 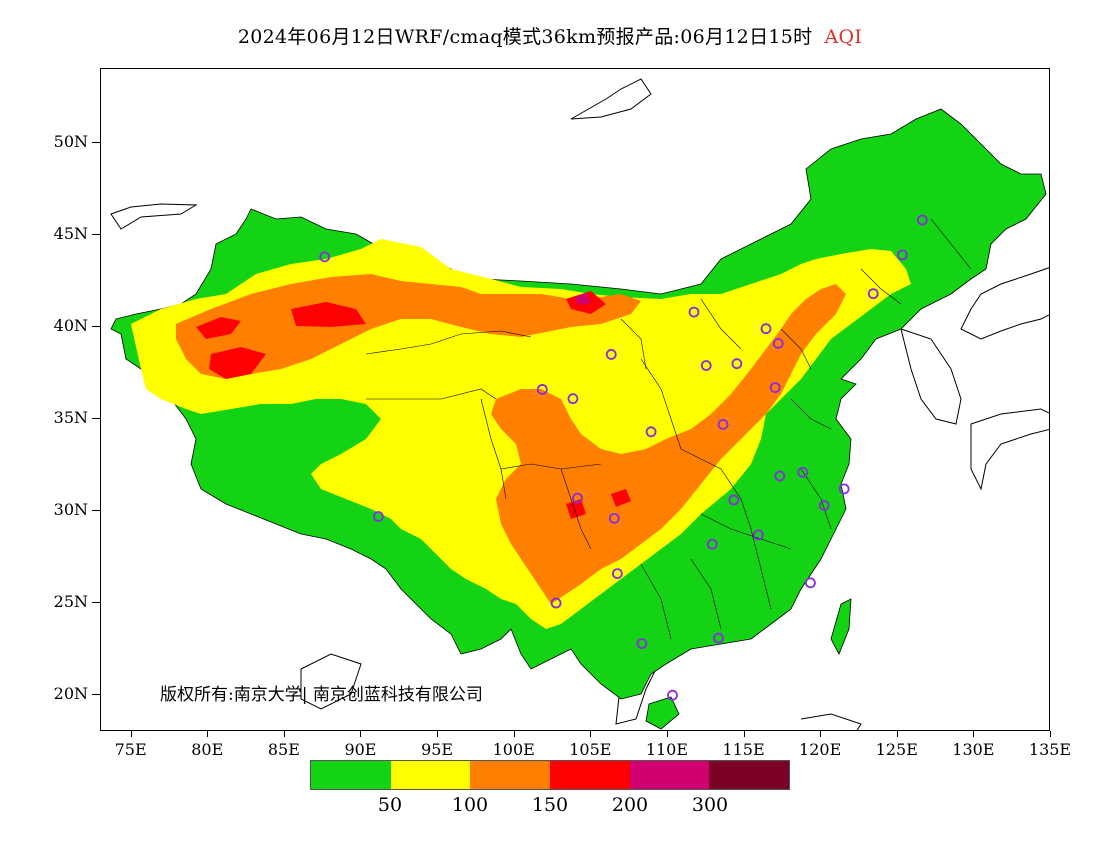 What do you see at coordinates (590, 749) in the screenshot?
I see `x-tick-label: 105E` at bounding box center [590, 749].